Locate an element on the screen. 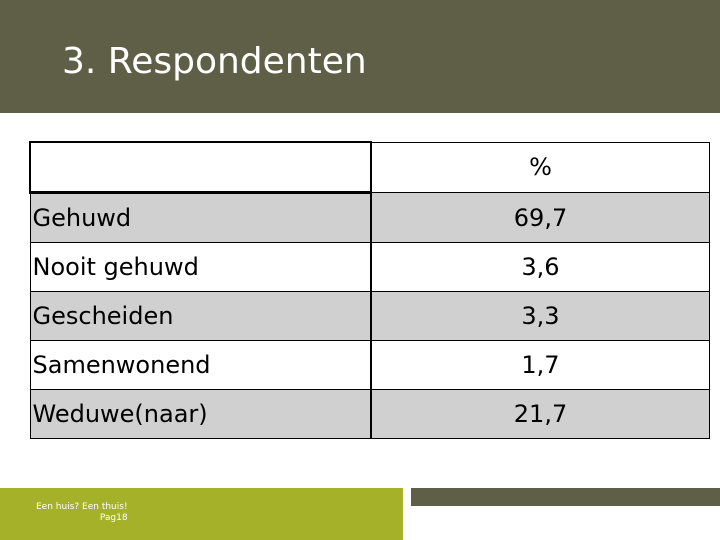 The image size is (720, 540). table-row: Gescheiden 3,3 is located at coordinates (369, 316).